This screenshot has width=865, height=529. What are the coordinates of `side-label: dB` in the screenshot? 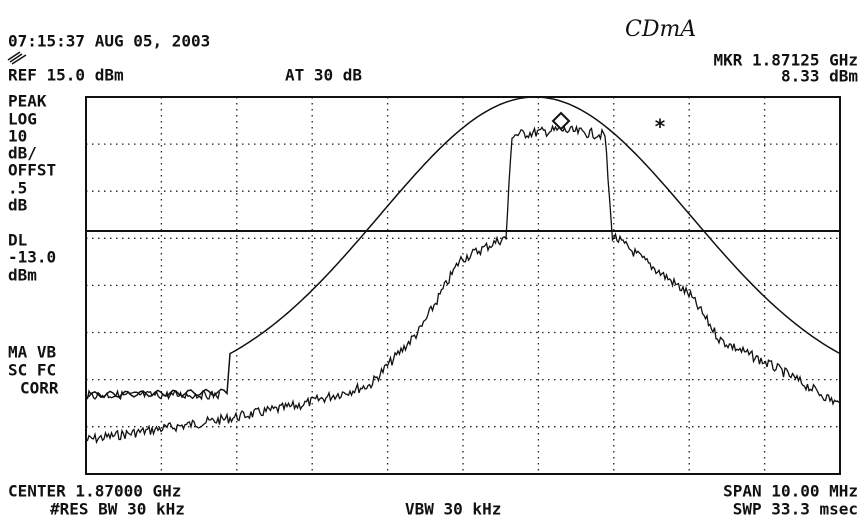 It's located at (18, 205).